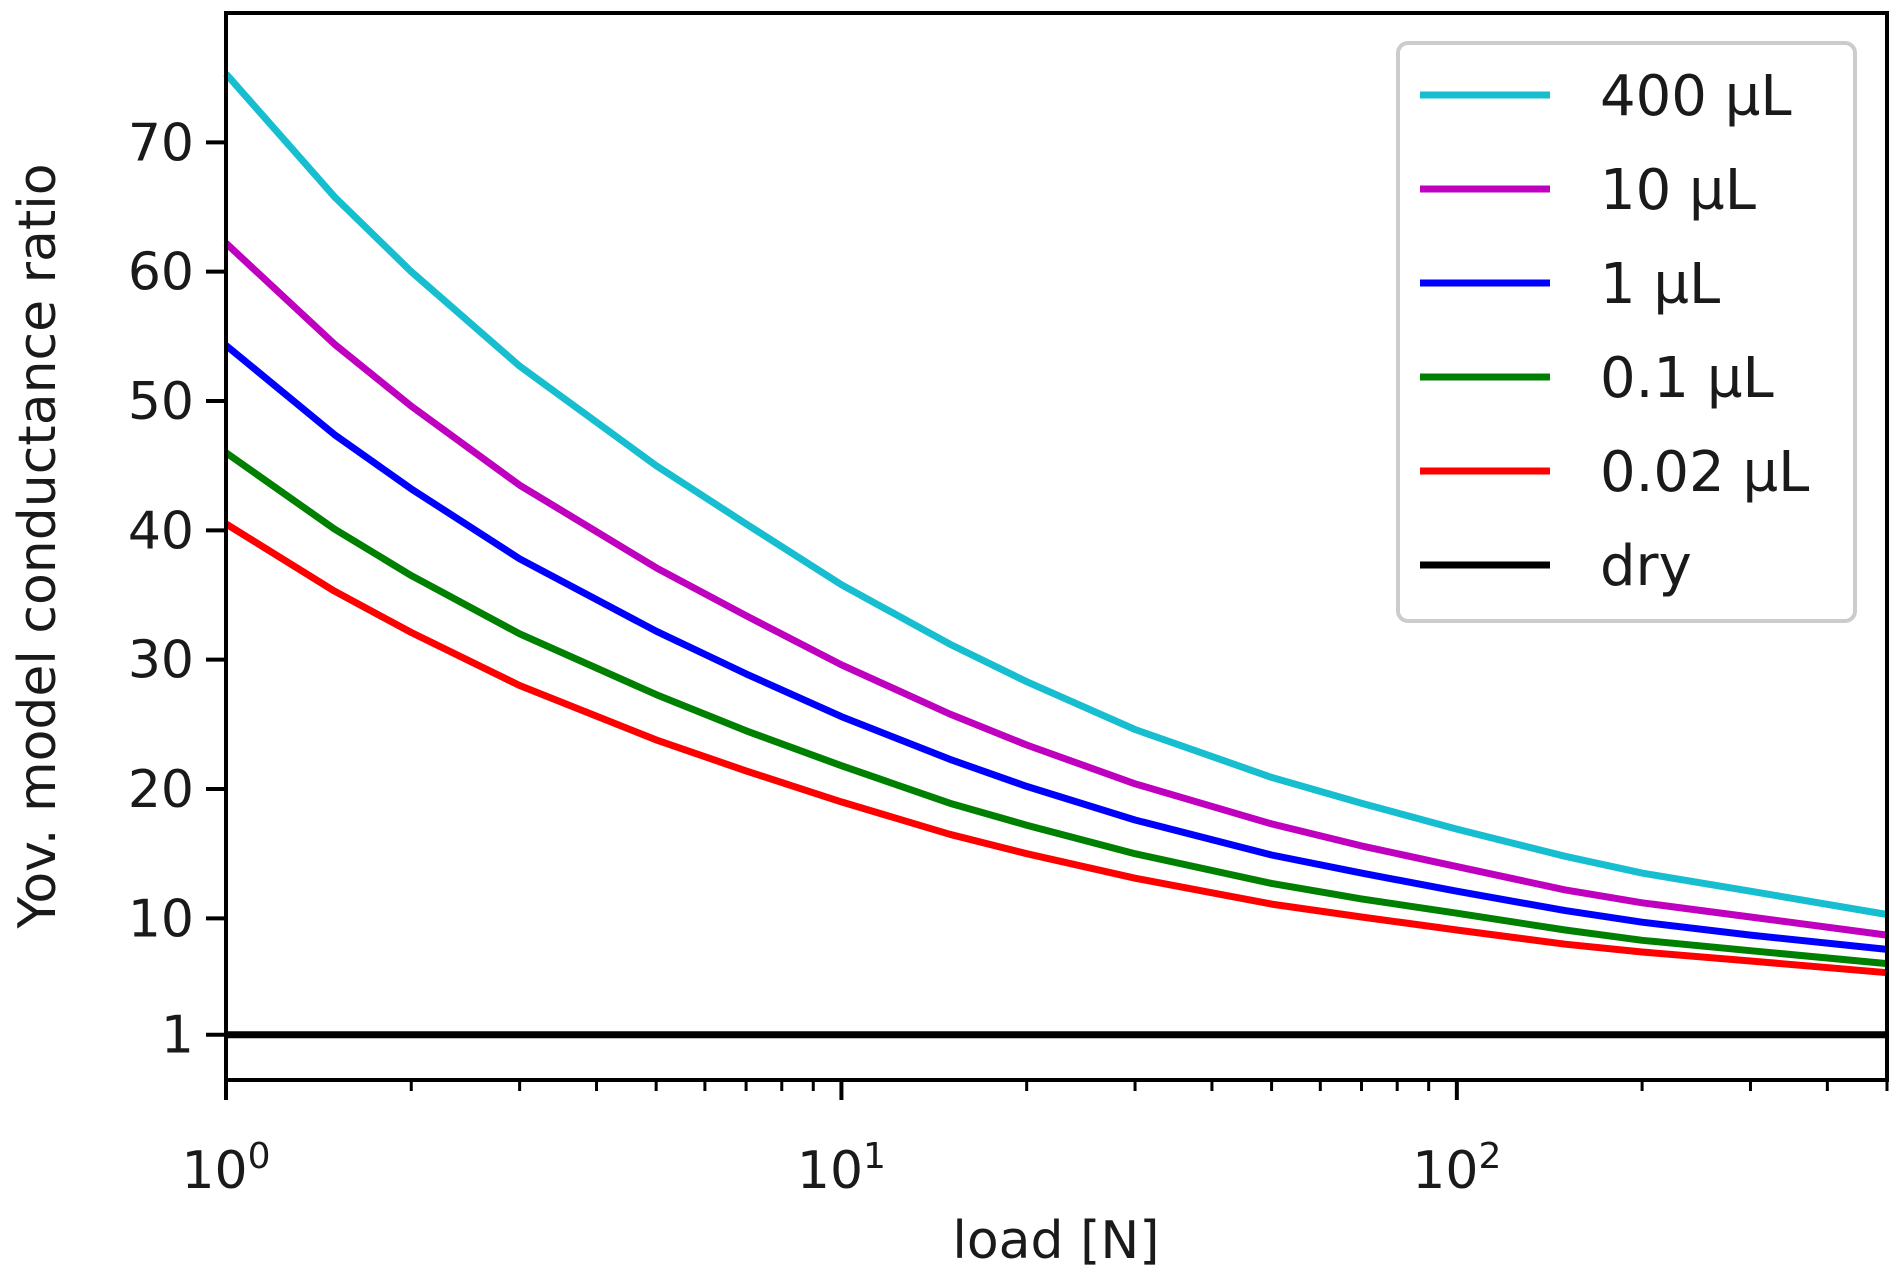 The image size is (1897, 1279). Describe the element at coordinates (161, 402) in the screenshot. I see `y-tick-label: 50` at that location.